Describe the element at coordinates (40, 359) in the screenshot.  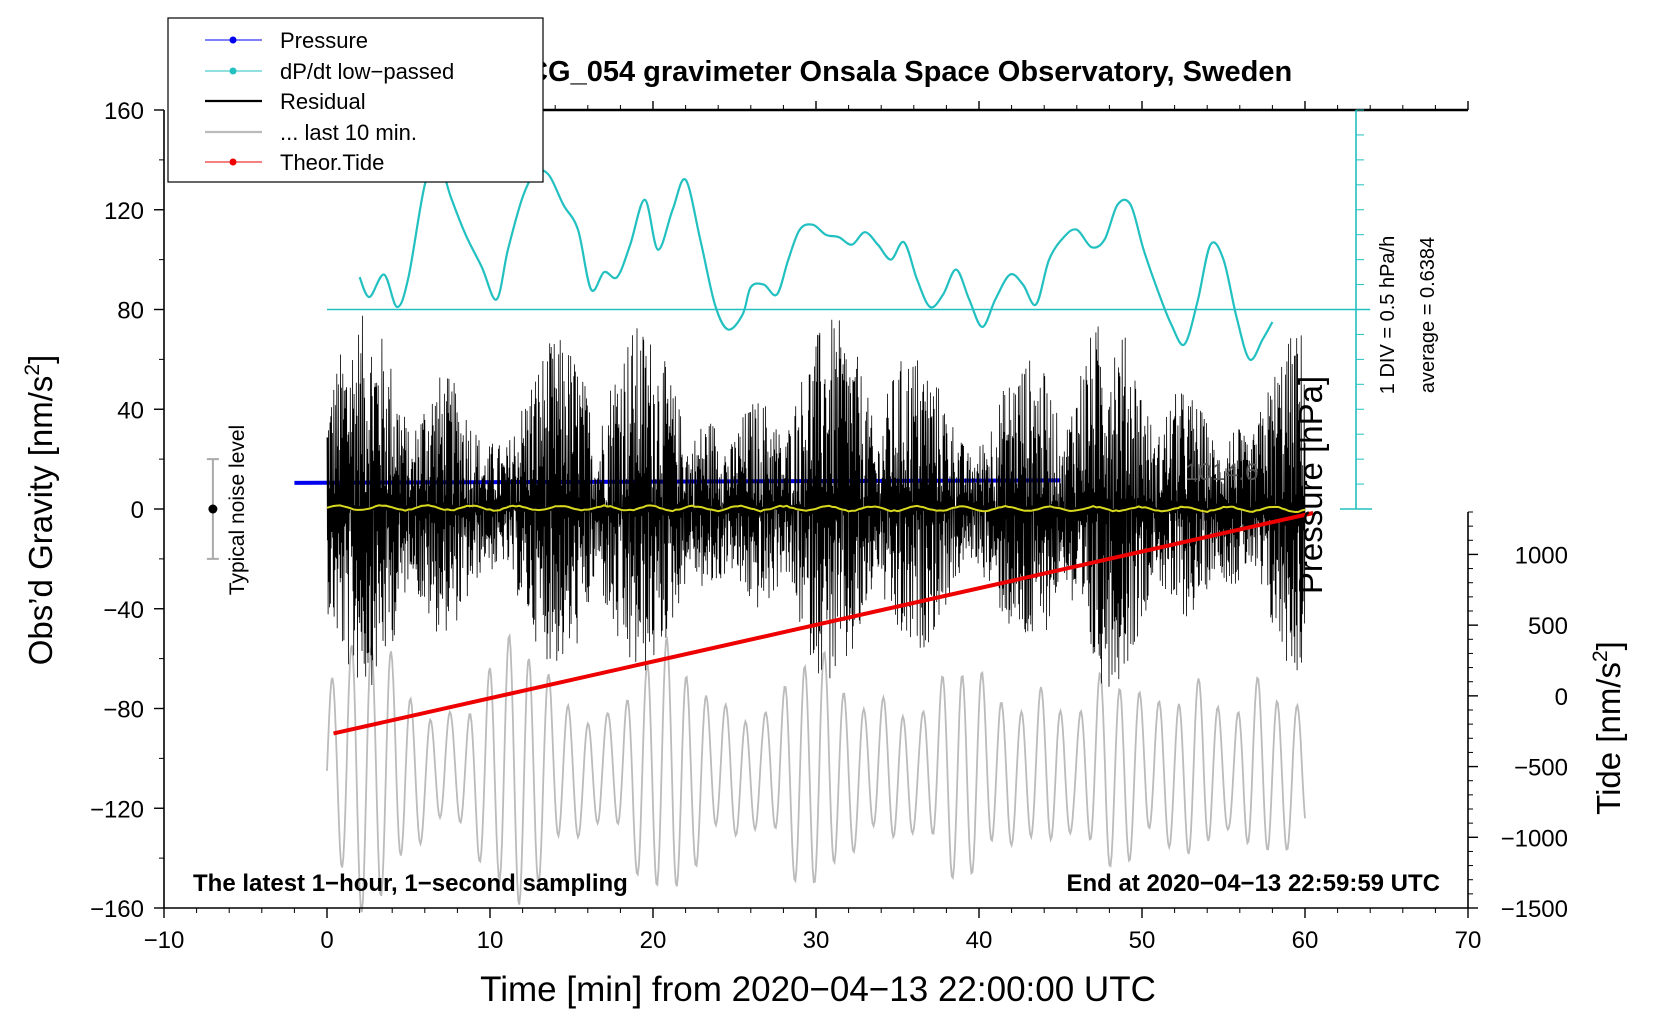
I see `y-axis-label-left-end: ]` at that location.